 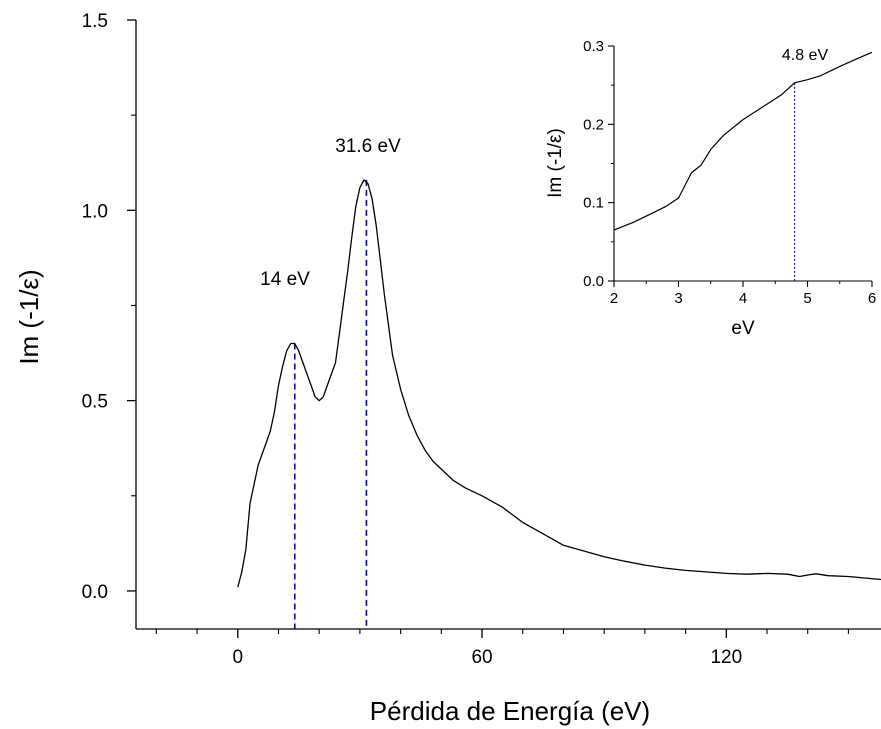 I want to click on inset-x-tick-label: 3, so click(x=678, y=298).